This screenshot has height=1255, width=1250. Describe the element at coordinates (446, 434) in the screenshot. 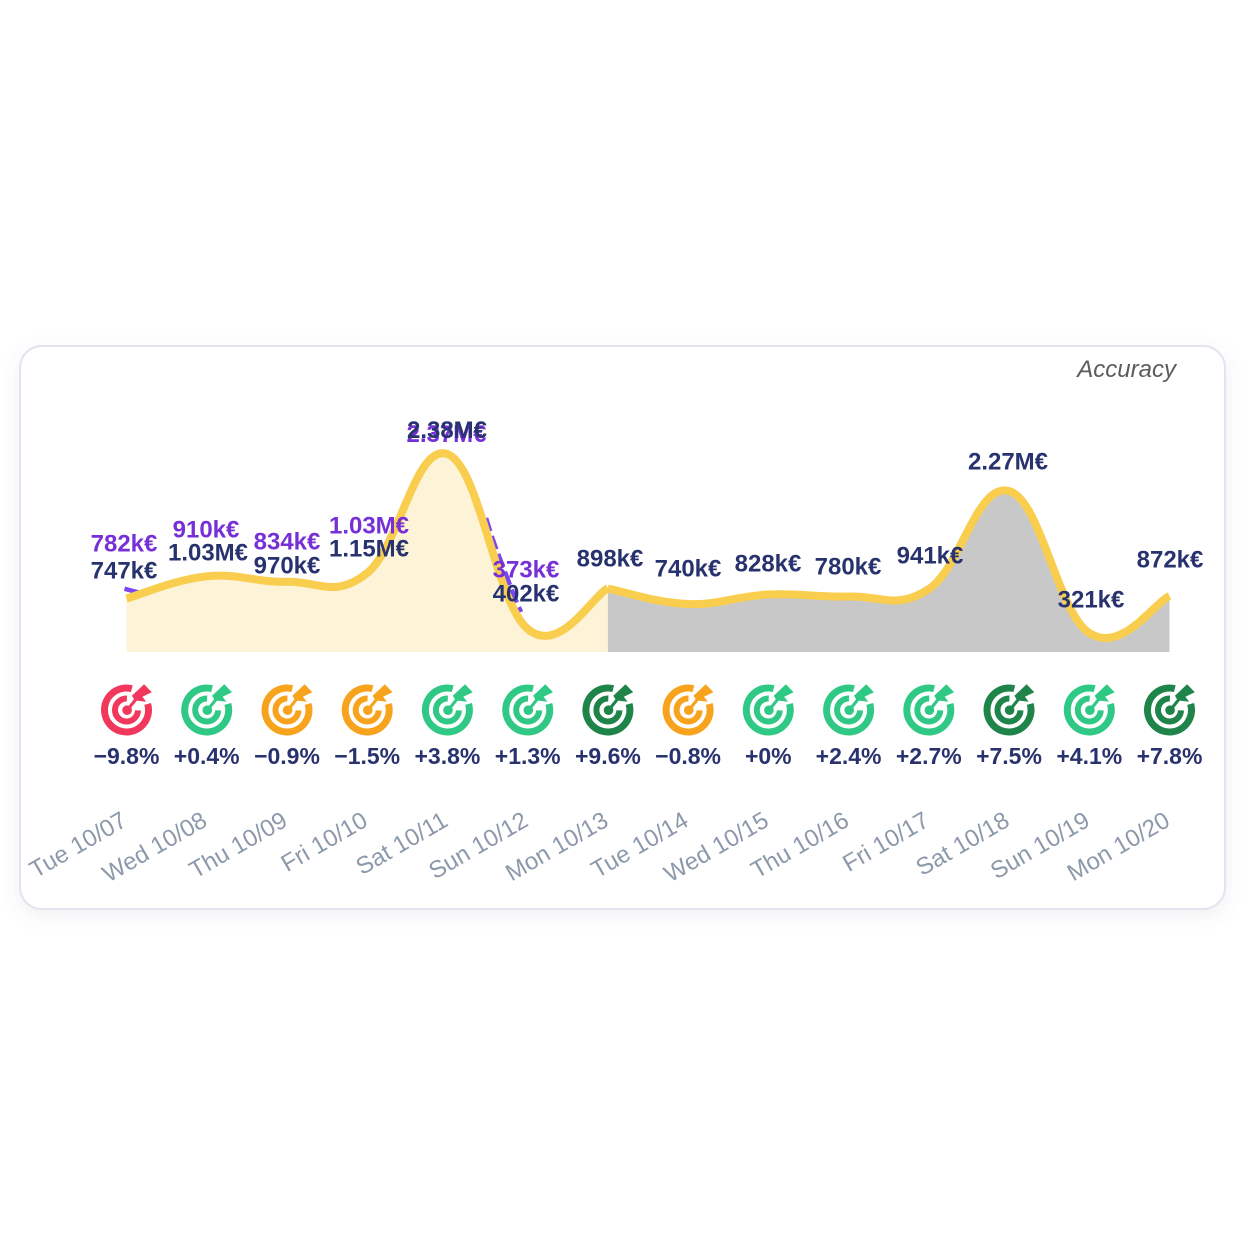

I see `svg-text: 2.37M€` at that location.